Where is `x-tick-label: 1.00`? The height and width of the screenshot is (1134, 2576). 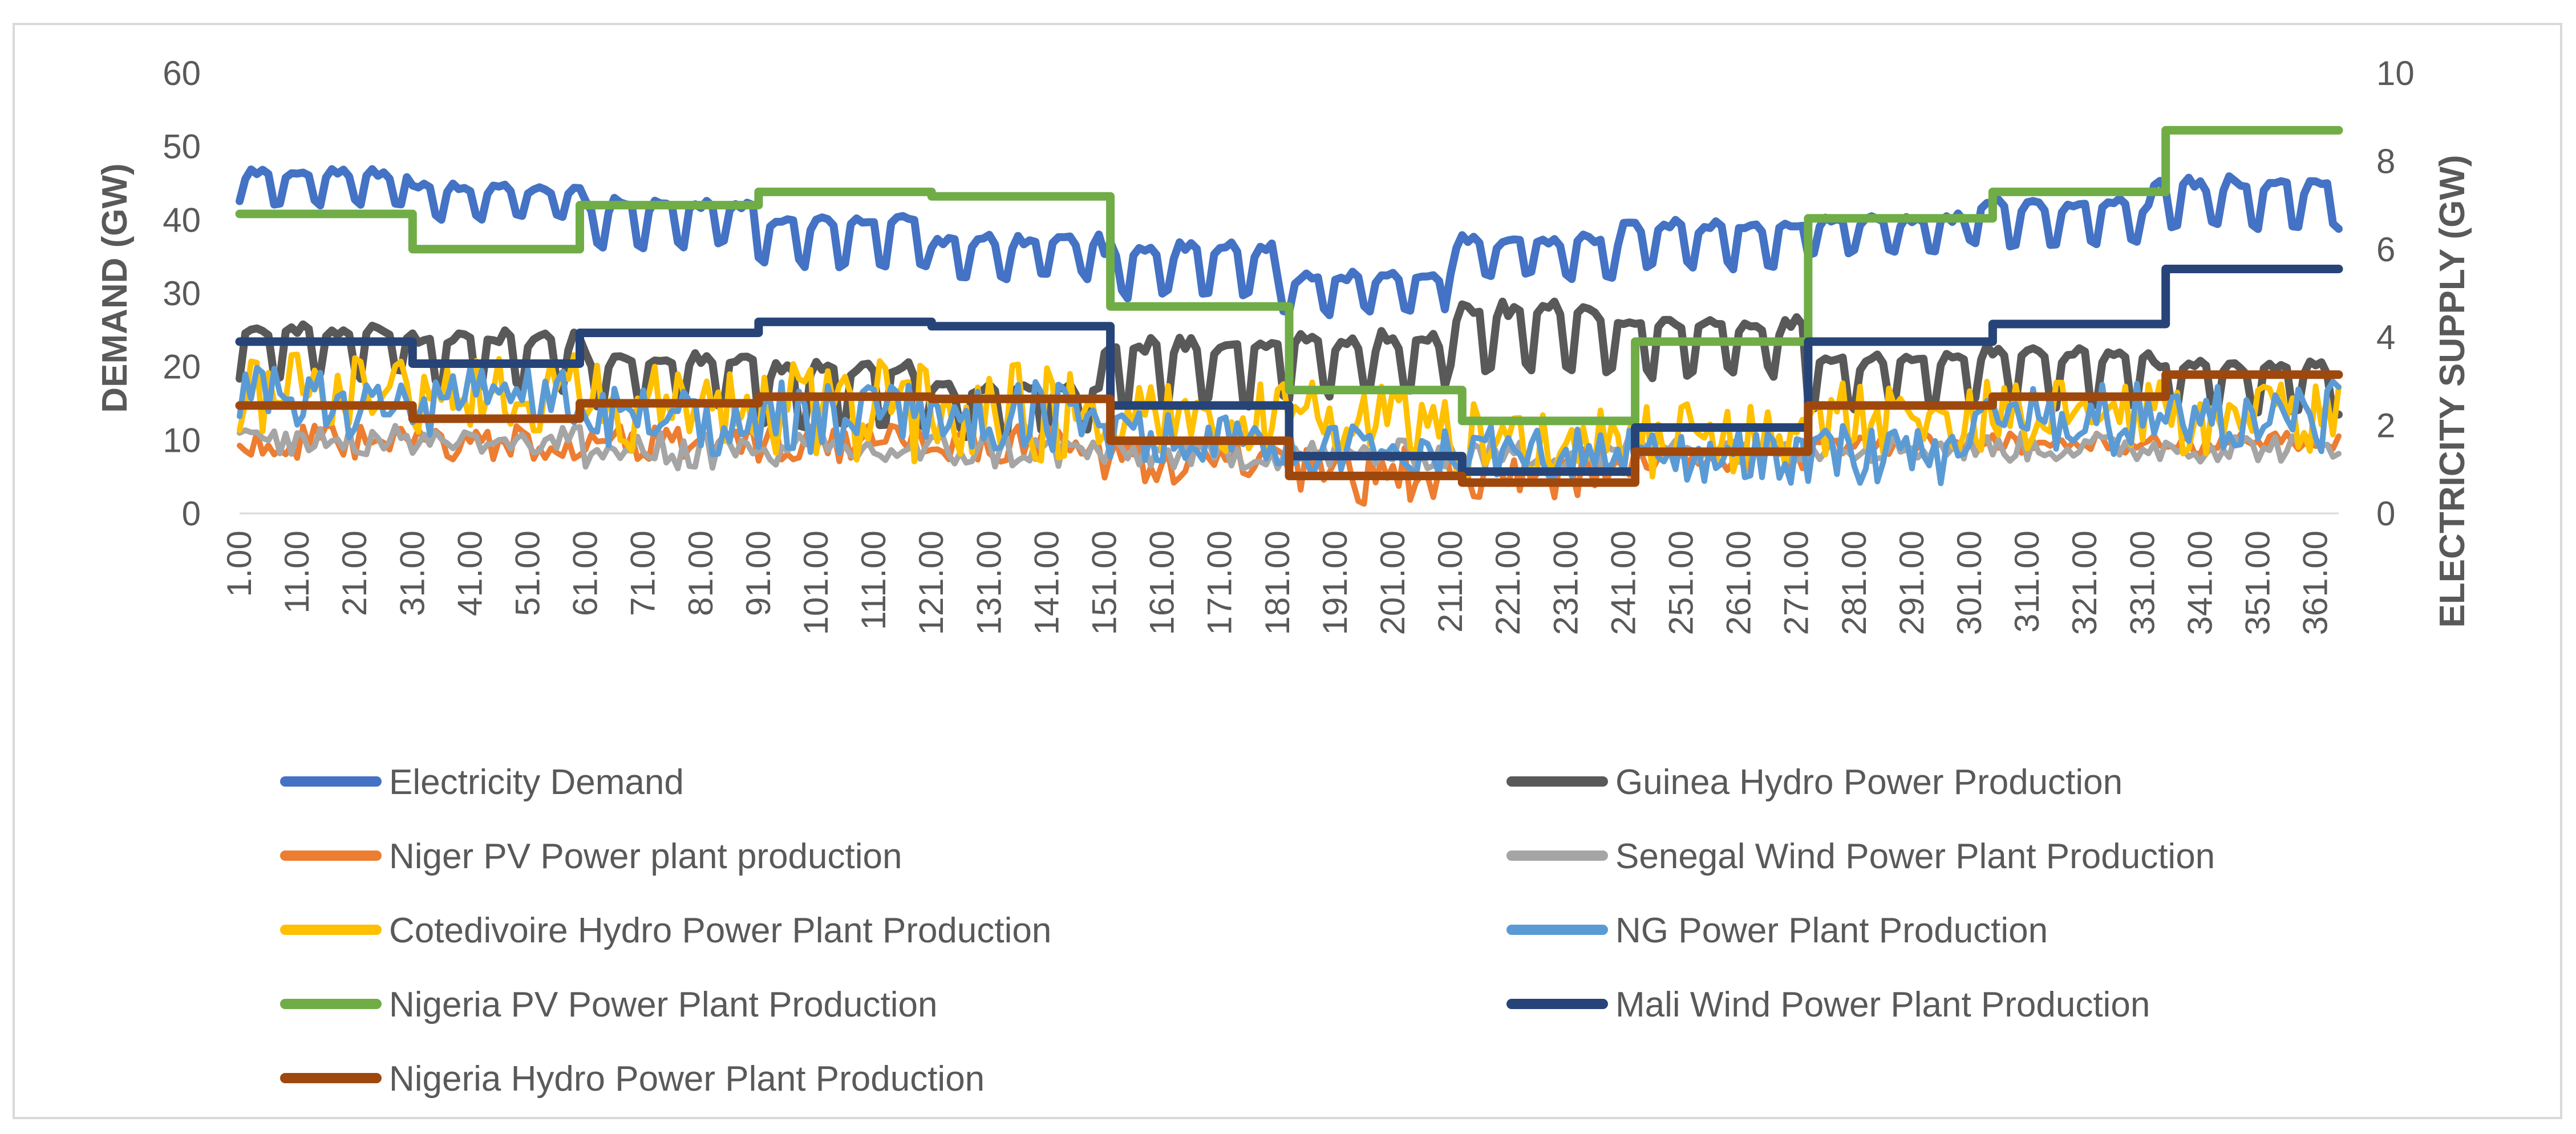 x-tick-label: 1.00 is located at coordinates (239, 563).